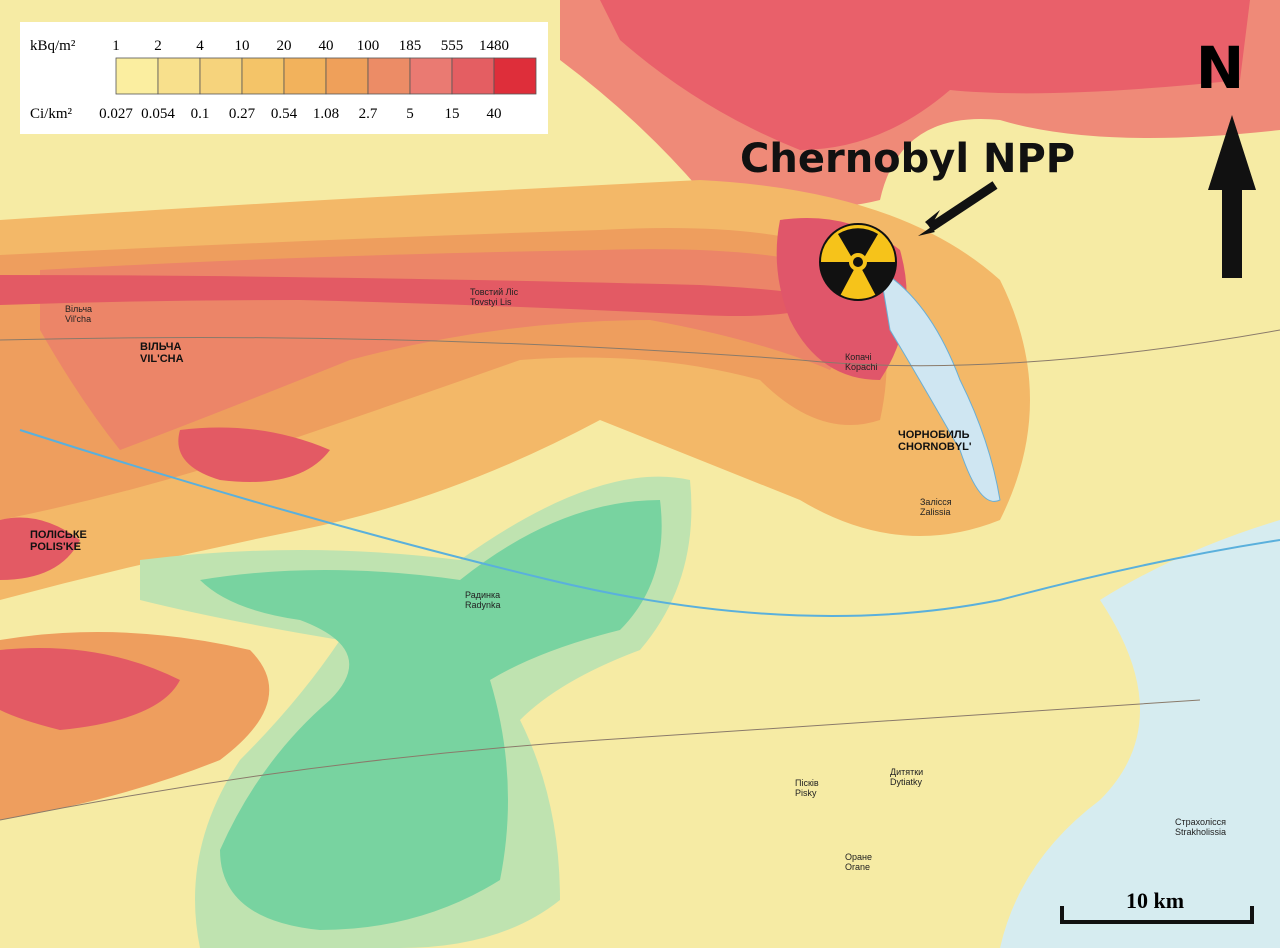 This screenshot has width=1280, height=948. I want to click on river, so click(940, 385).